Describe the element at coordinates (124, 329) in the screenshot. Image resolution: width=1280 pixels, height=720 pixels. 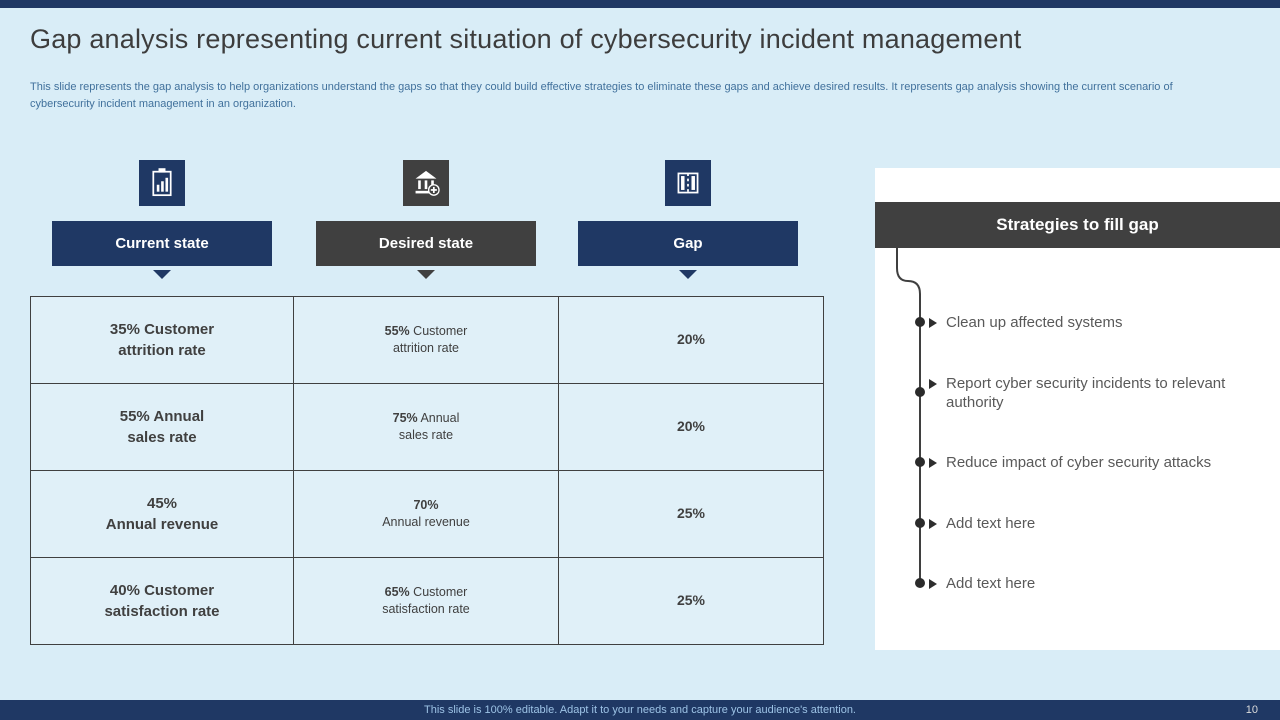
I see `cell-value: 35%` at that location.